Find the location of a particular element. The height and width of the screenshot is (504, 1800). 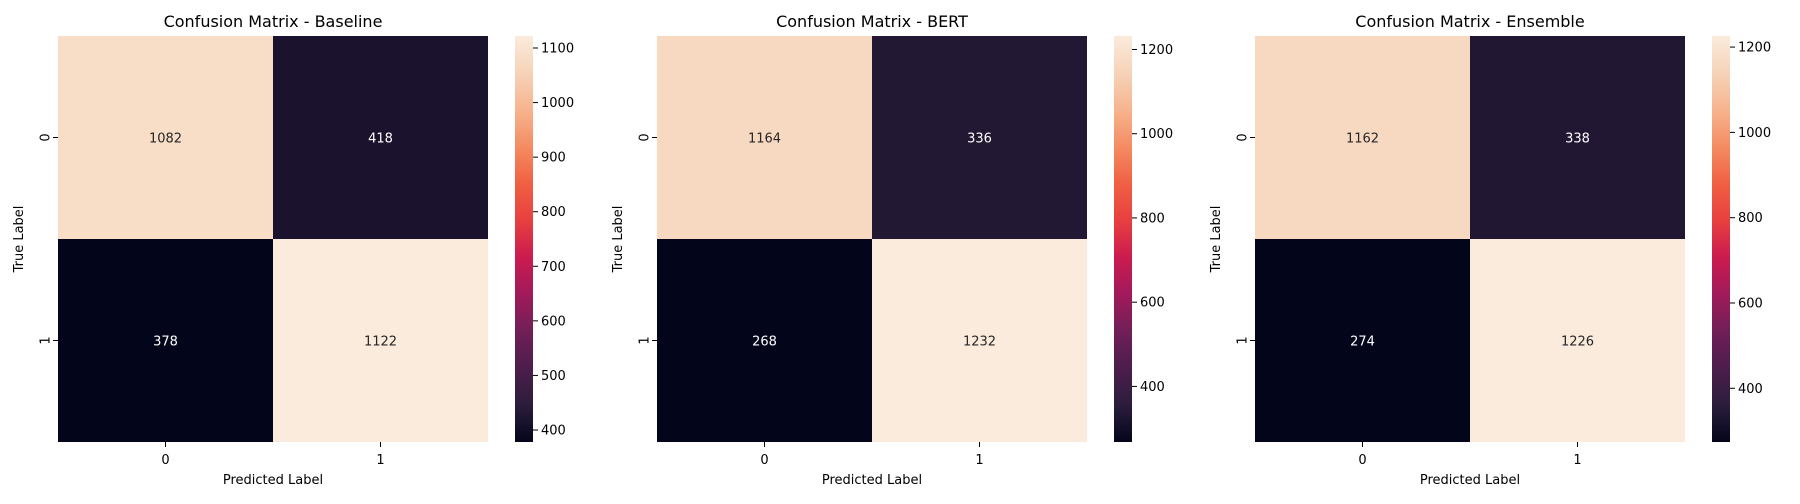

chart-title: Confusion Matrix - Ensemble is located at coordinates (1469, 21).